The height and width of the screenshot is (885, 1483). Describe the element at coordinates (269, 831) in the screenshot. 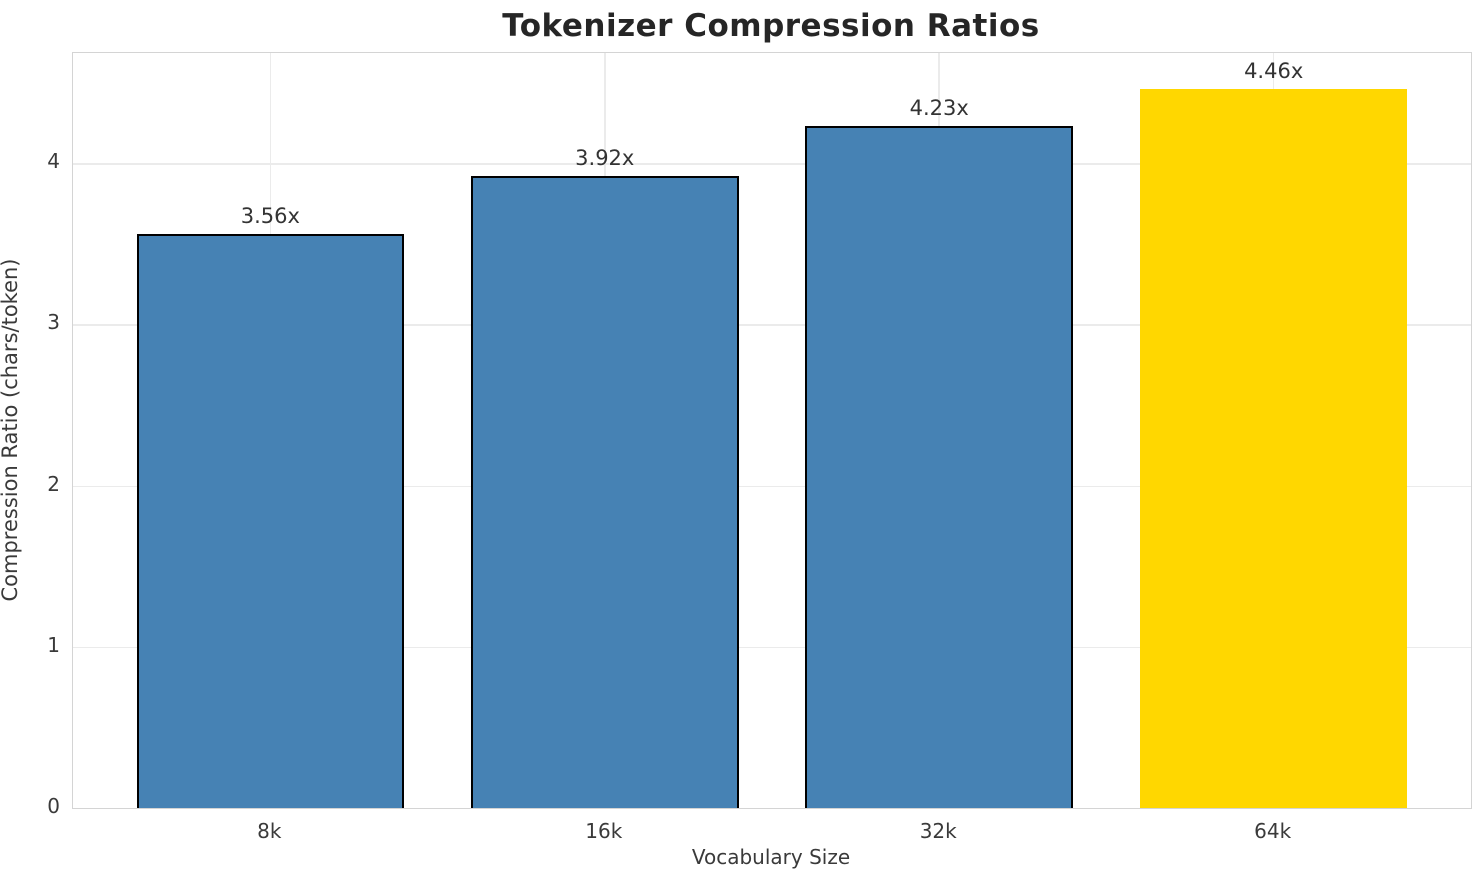

I see `x-tick-label: 8k` at that location.